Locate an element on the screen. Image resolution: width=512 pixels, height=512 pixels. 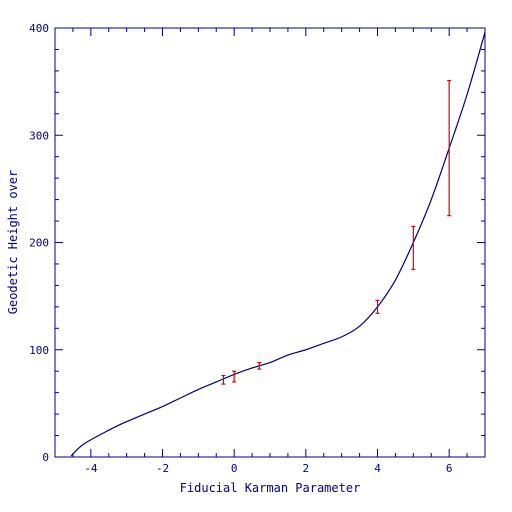
x-tick-label: 6 is located at coordinates (449, 468).